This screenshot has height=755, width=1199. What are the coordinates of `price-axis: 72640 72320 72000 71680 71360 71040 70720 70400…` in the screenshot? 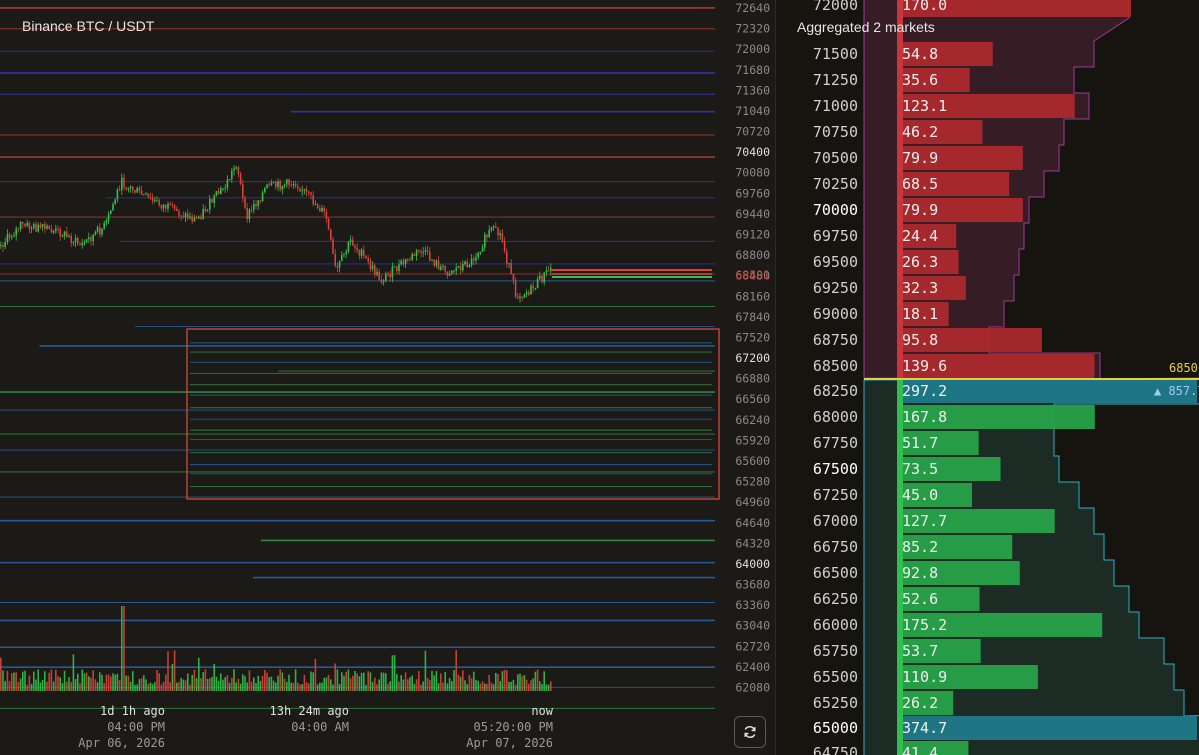 It's located at (752, 347).